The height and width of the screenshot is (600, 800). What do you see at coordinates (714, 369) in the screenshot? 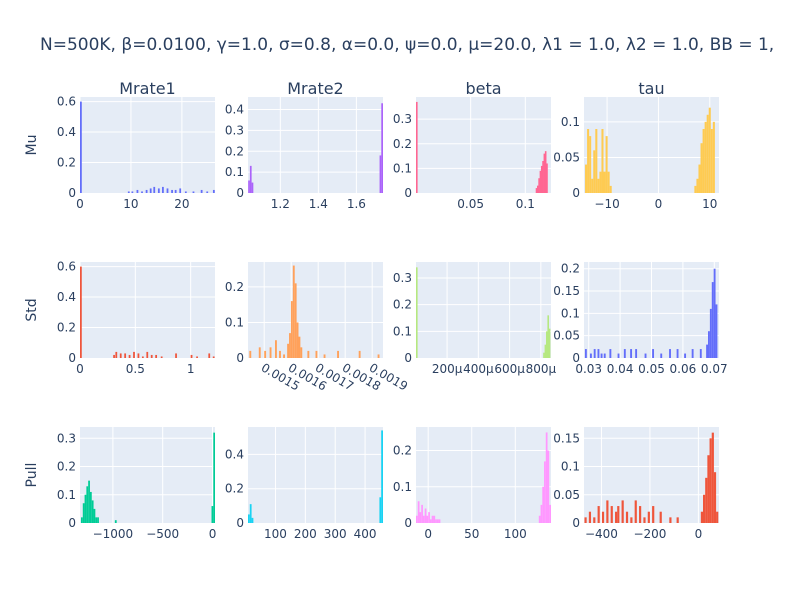
I see `x-tick-label: 0.07` at bounding box center [714, 369].